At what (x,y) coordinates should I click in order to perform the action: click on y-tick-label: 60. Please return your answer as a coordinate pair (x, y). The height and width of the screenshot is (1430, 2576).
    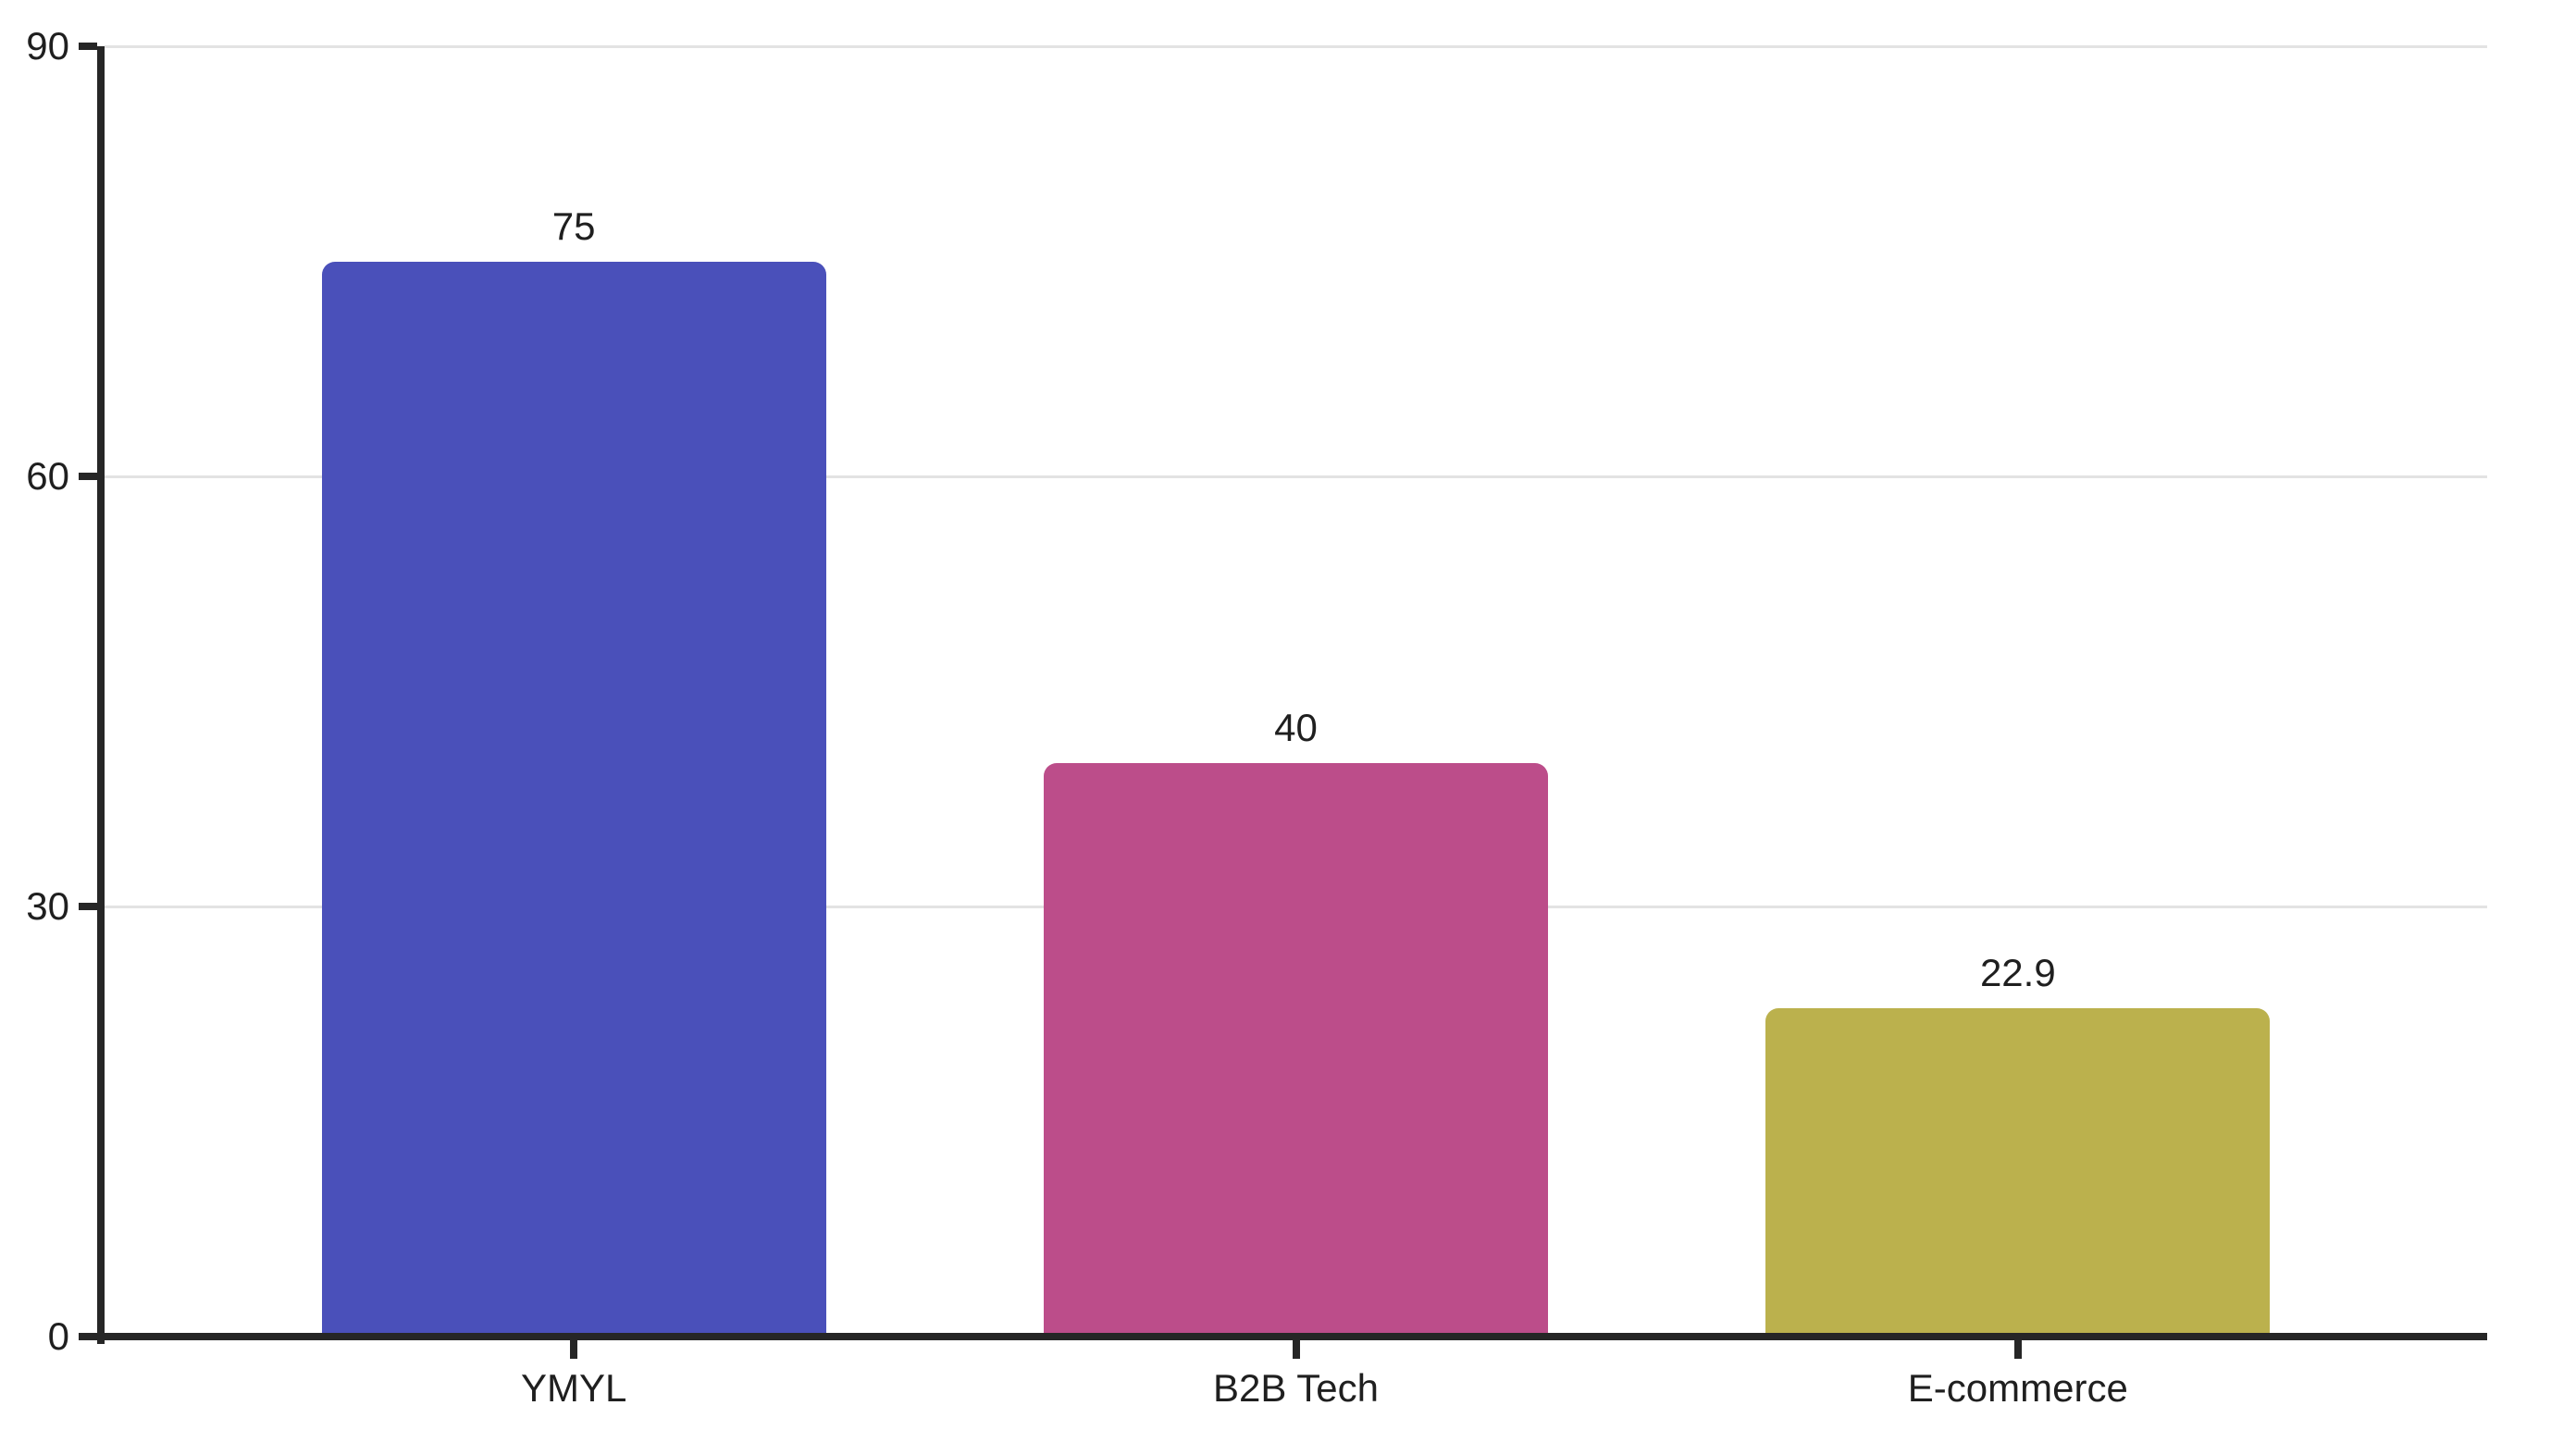
    Looking at the image, I should click on (48, 476).